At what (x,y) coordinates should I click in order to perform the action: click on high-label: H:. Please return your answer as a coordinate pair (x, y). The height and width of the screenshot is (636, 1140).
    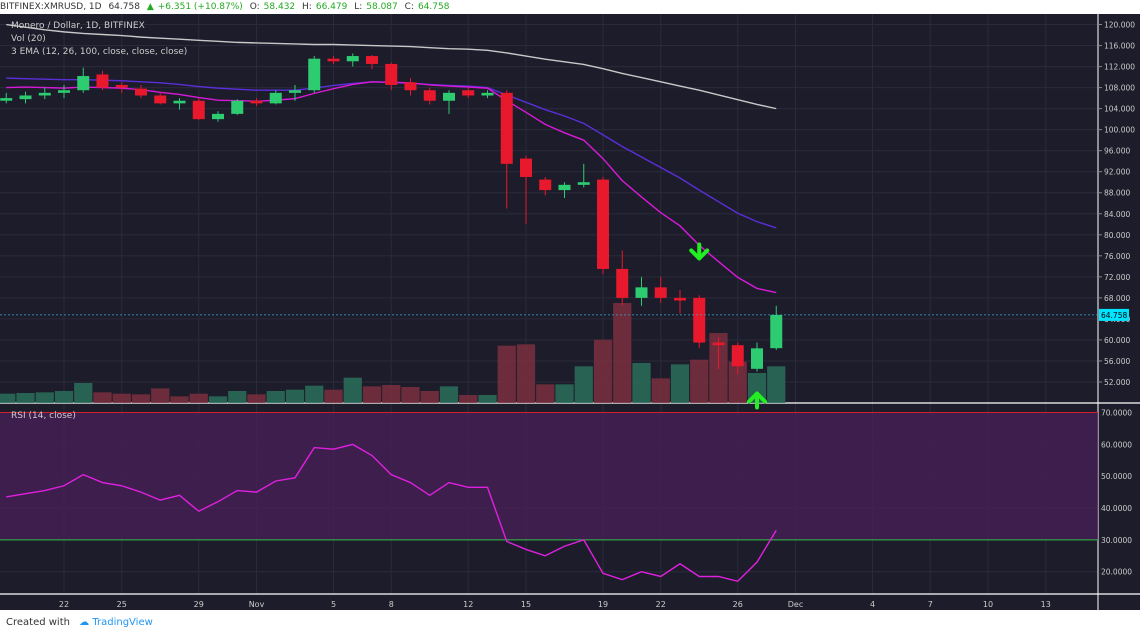
    Looking at the image, I should click on (307, 7).